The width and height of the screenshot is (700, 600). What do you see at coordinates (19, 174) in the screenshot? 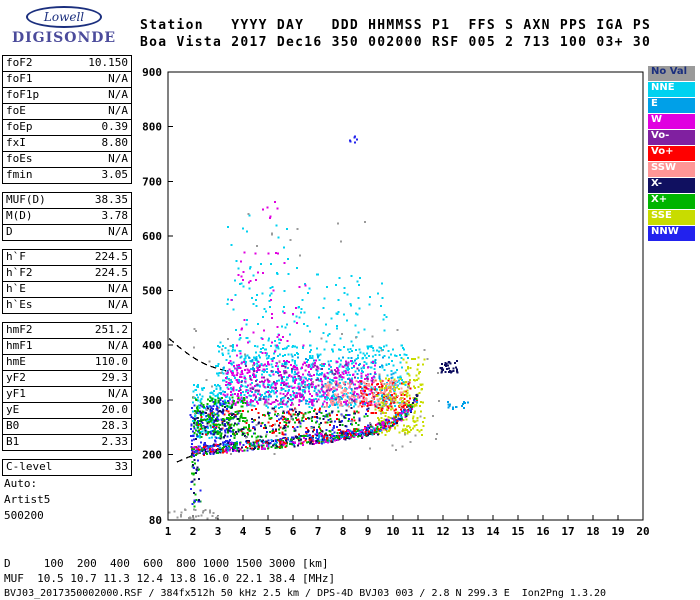
I see `parameter-label: fmin` at bounding box center [19, 174].